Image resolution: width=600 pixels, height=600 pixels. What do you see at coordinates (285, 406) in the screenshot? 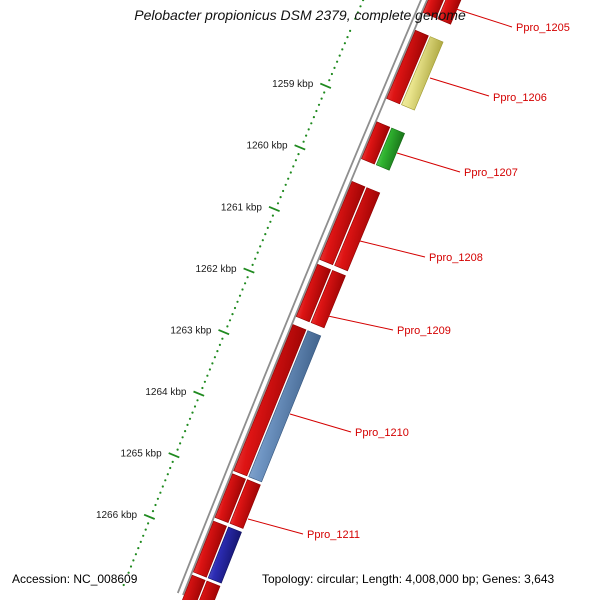
I see `gene-Ppro_1210-cog` at bounding box center [285, 406].